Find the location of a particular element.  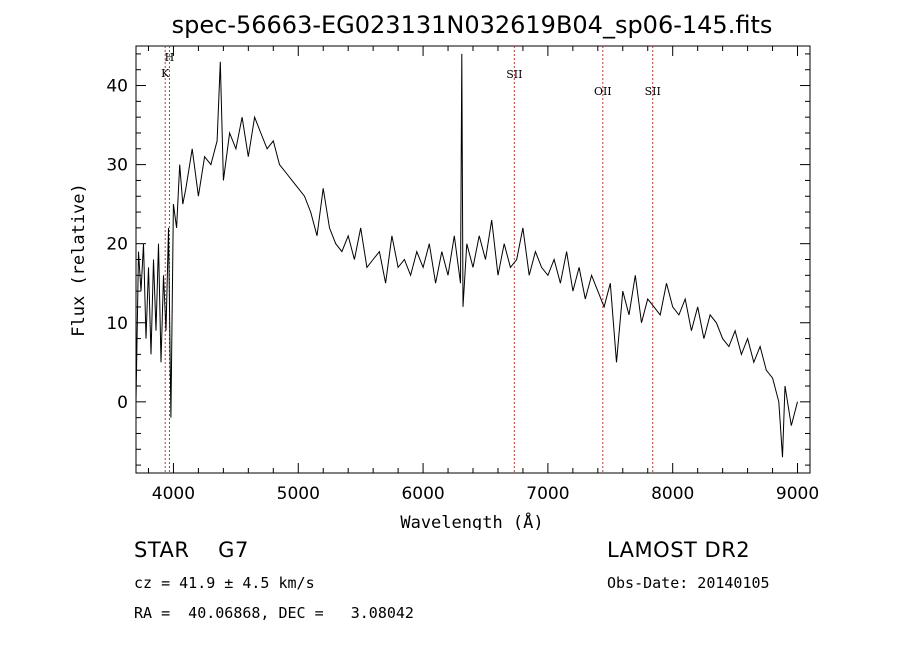

spectral-line-label: OII is located at coordinates (603, 91).